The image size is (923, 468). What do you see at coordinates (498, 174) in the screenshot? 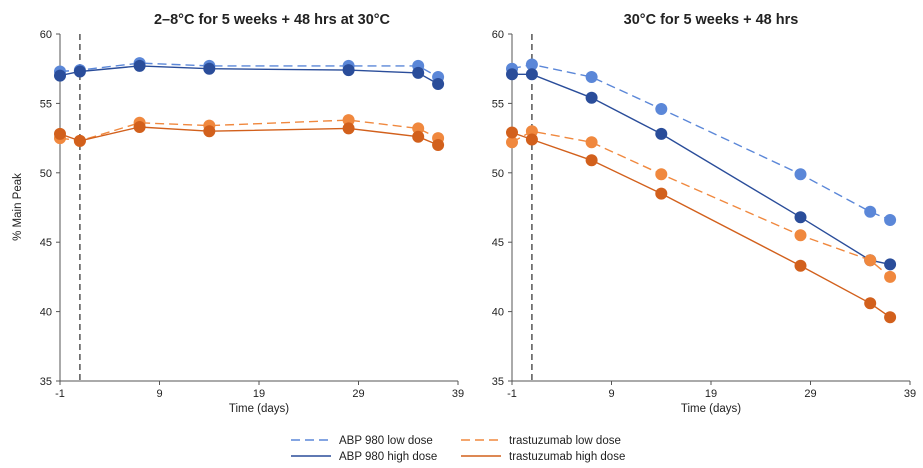
I see `right-y-tick-label: 50` at bounding box center [498, 174].